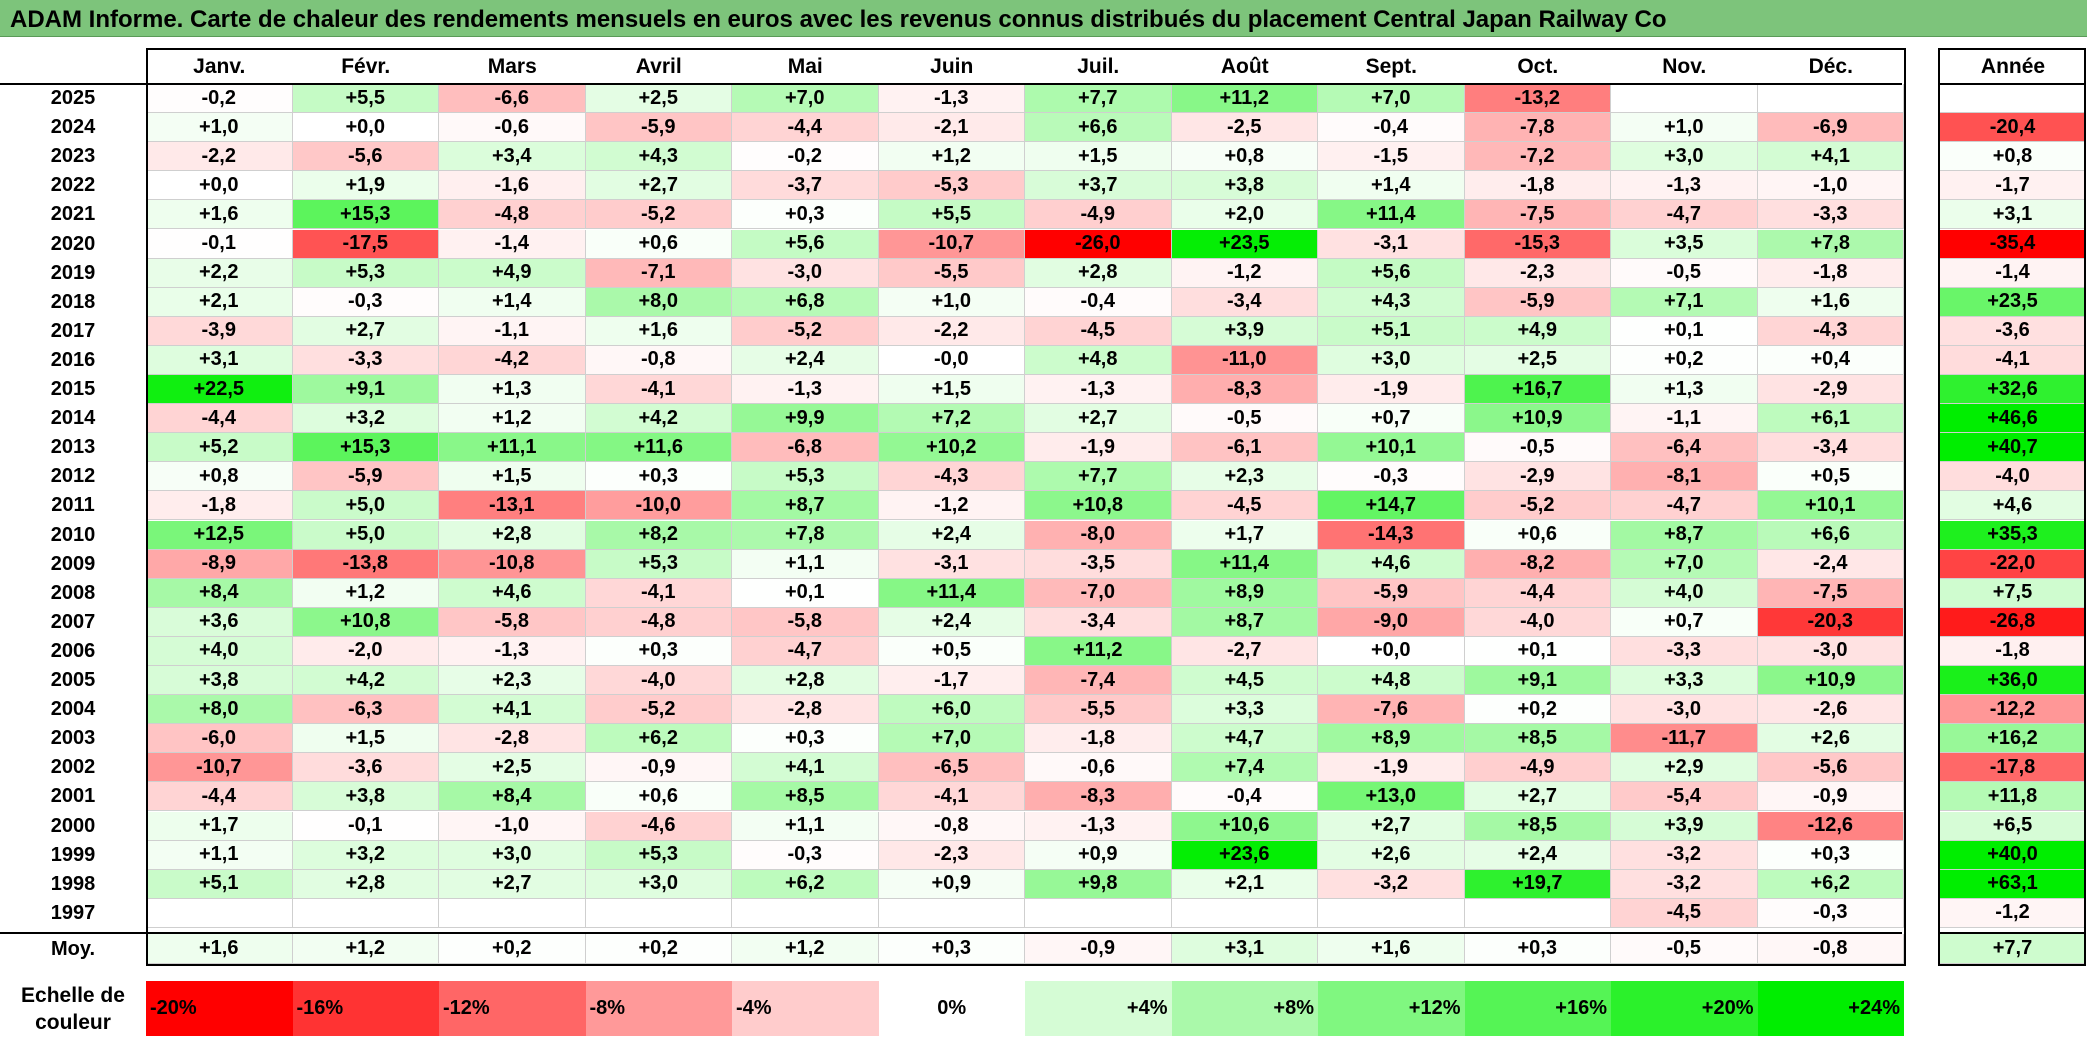 The image size is (2087, 1037). What do you see at coordinates (2013, 448) in the screenshot?
I see `annual-cell: +40,7` at bounding box center [2013, 448].